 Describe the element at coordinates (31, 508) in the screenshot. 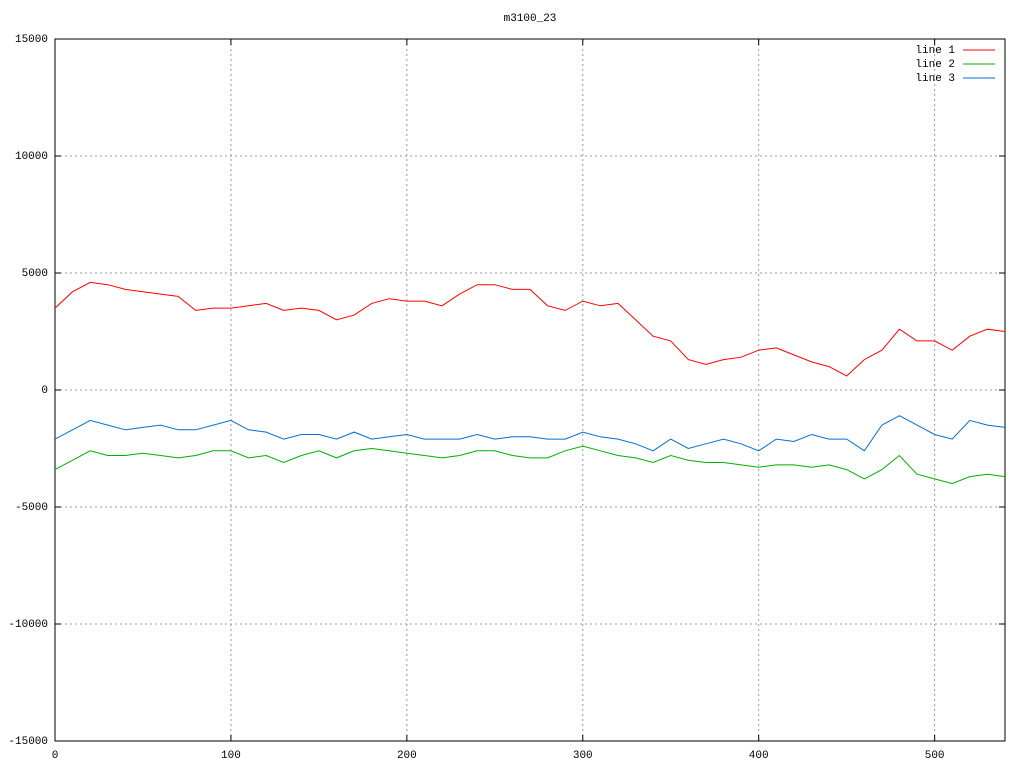

I see `y-tick-label: -5000` at that location.